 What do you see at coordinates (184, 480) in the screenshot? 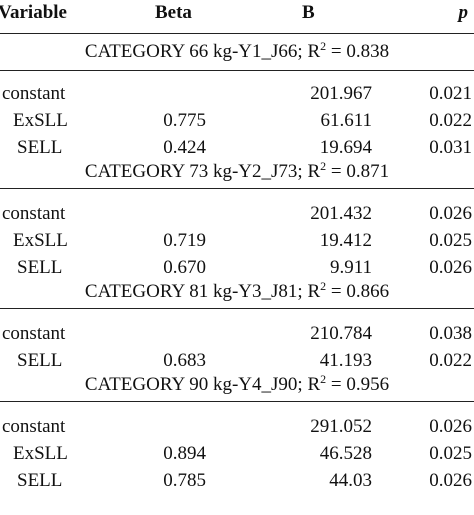
I see `beta-value: 0.785` at bounding box center [184, 480].